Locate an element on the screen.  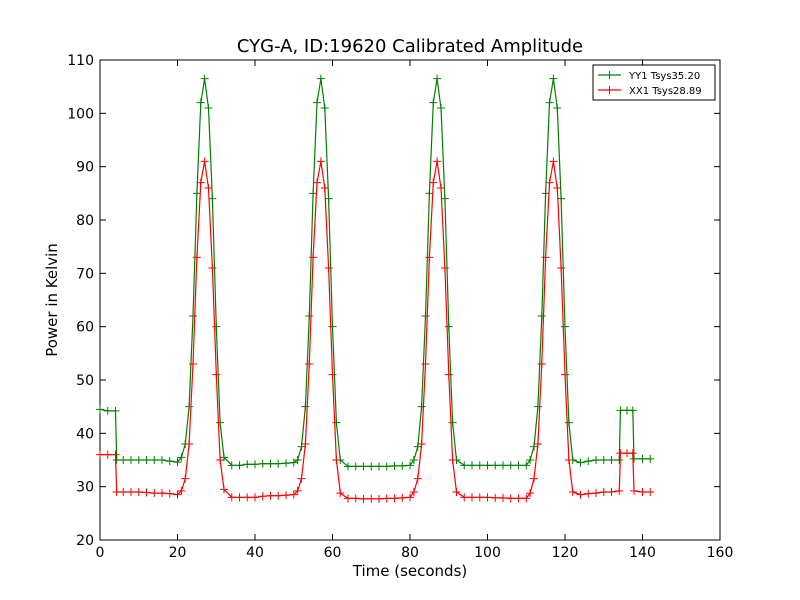
x-axis-label: Time (seconds) is located at coordinates (410, 571).